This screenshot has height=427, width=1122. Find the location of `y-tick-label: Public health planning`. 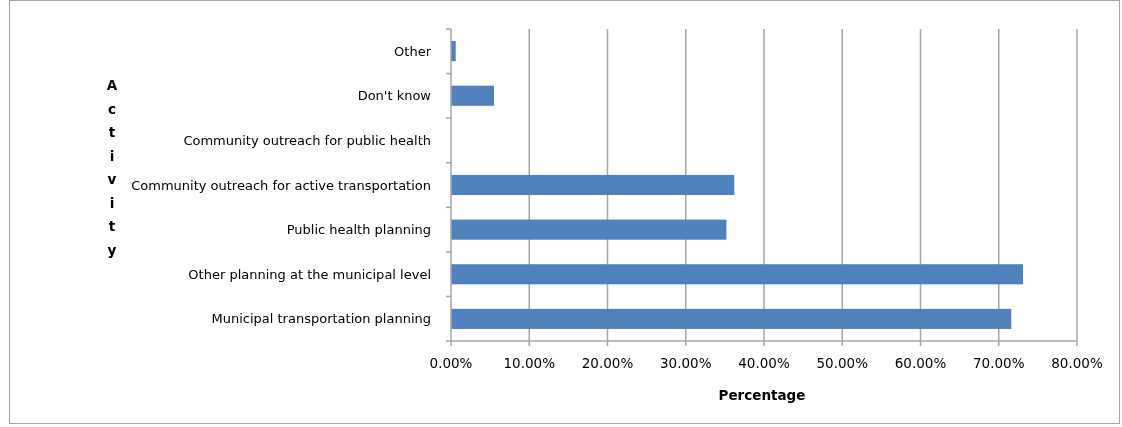

y-tick-label: Public health planning is located at coordinates (358, 230).